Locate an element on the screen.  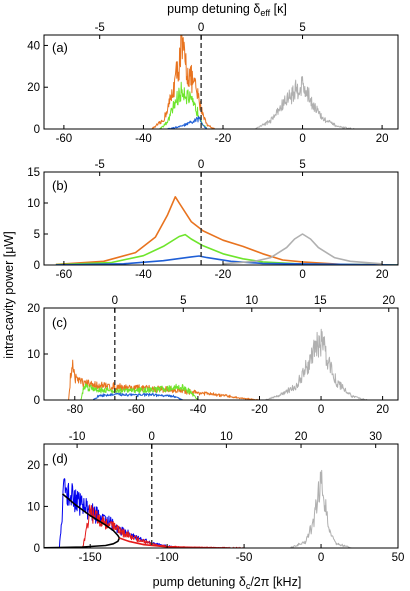
panel-label: (c) is located at coordinates (59, 322).